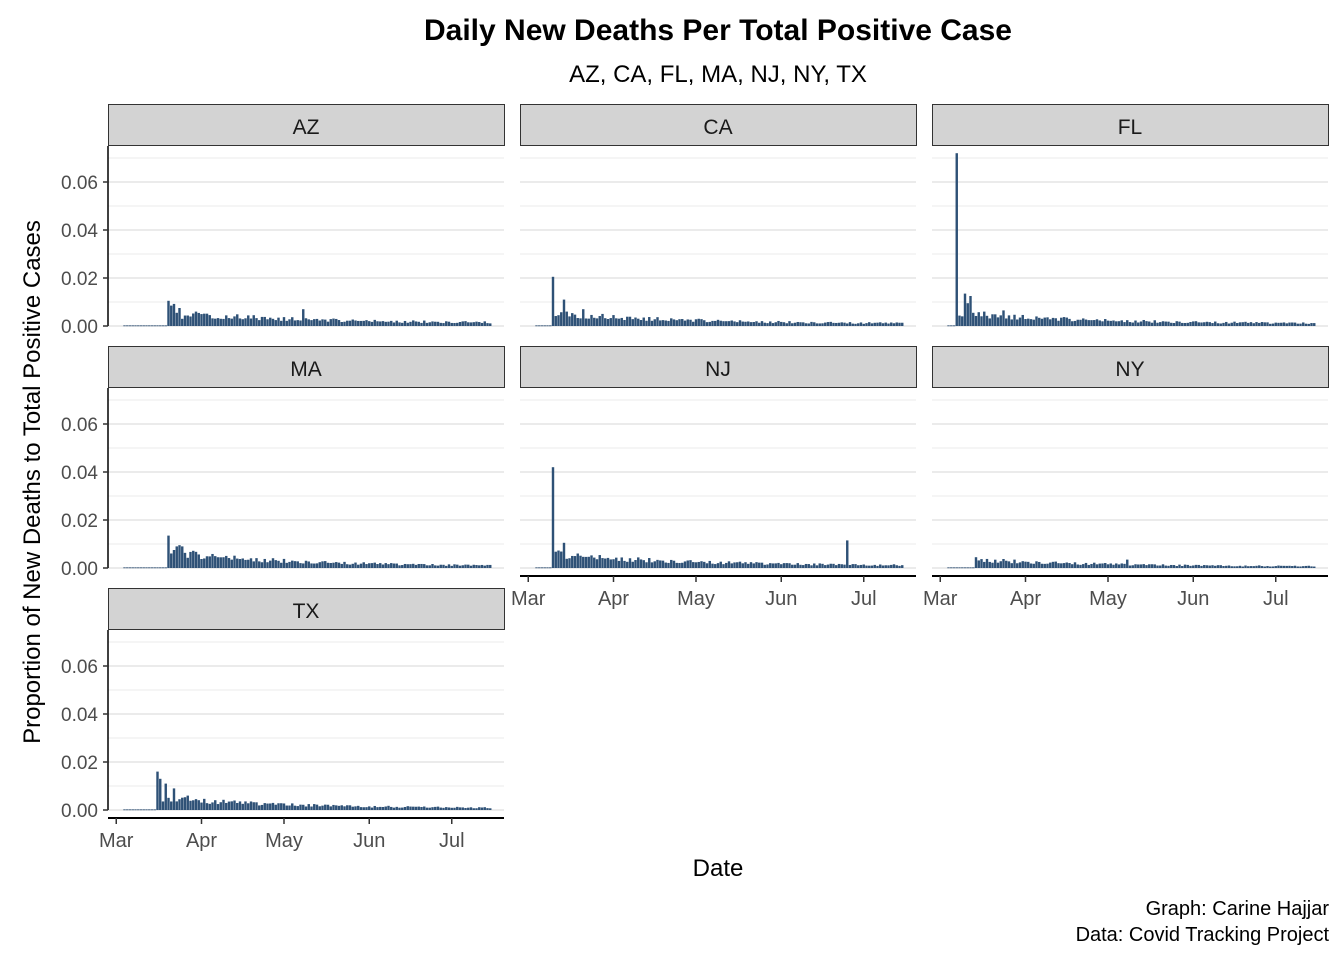 This screenshot has height=965, width=1344. What do you see at coordinates (1130, 215) in the screenshot?
I see `facet-fl: FL` at bounding box center [1130, 215].